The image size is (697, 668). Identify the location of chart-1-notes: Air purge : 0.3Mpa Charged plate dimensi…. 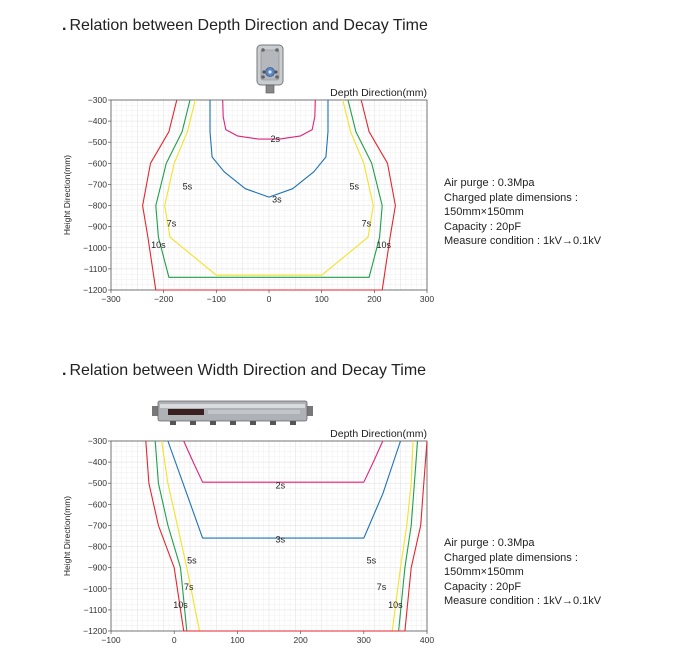
(522, 212).